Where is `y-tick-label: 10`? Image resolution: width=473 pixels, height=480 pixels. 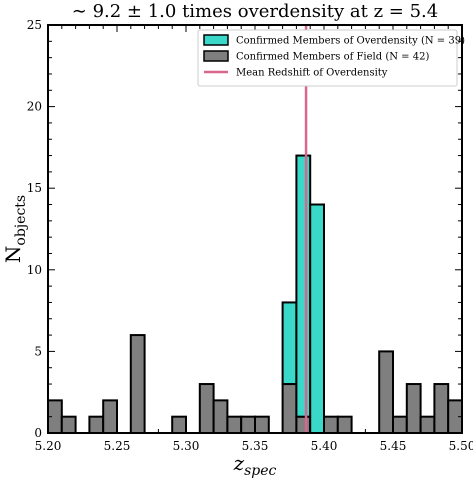 y-tick-label: 10 is located at coordinates (34, 270).